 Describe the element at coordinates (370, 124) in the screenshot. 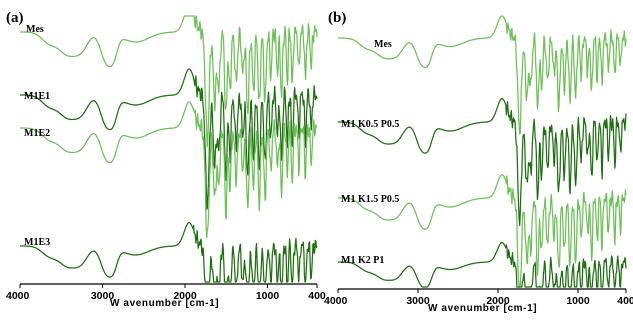

I see `trace-label-m1-k05-p05: M1 K0.5 P0.5` at that location.